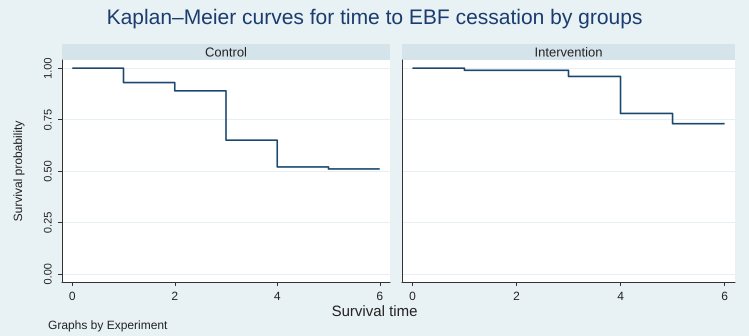 Image resolution: width=749 pixels, height=336 pixels. I want to click on chart-subtitle: Control, so click(226, 52).